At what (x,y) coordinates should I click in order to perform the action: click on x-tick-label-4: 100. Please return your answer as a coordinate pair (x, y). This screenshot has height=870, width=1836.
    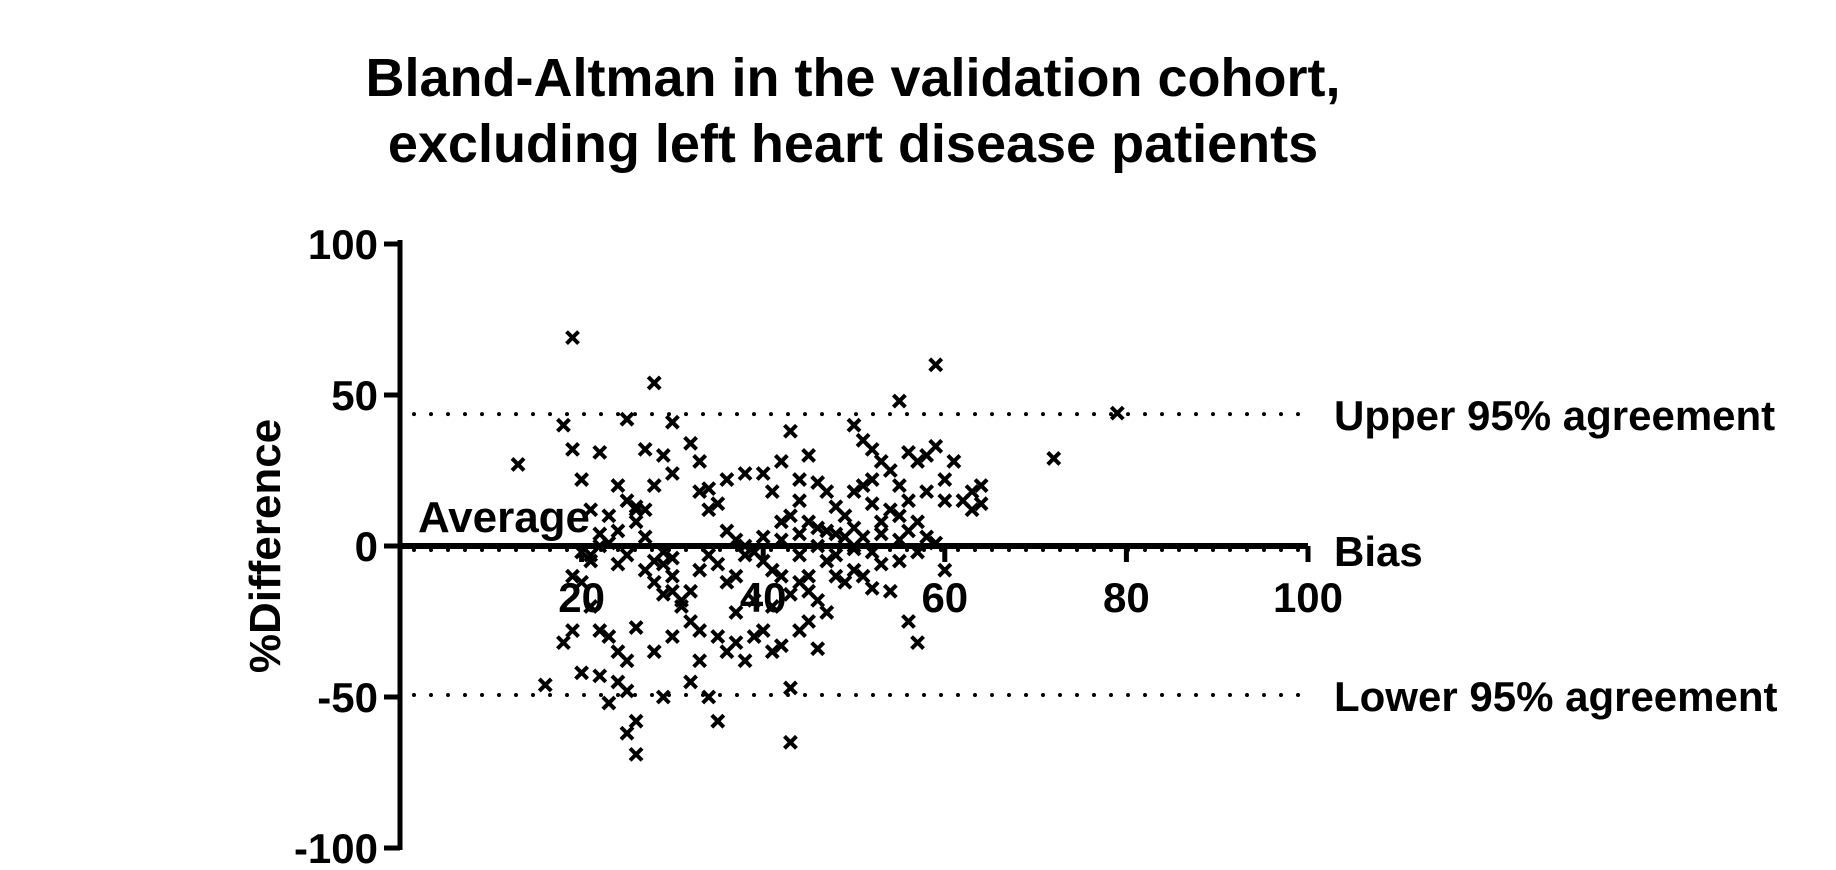
    Looking at the image, I should click on (1308, 597).